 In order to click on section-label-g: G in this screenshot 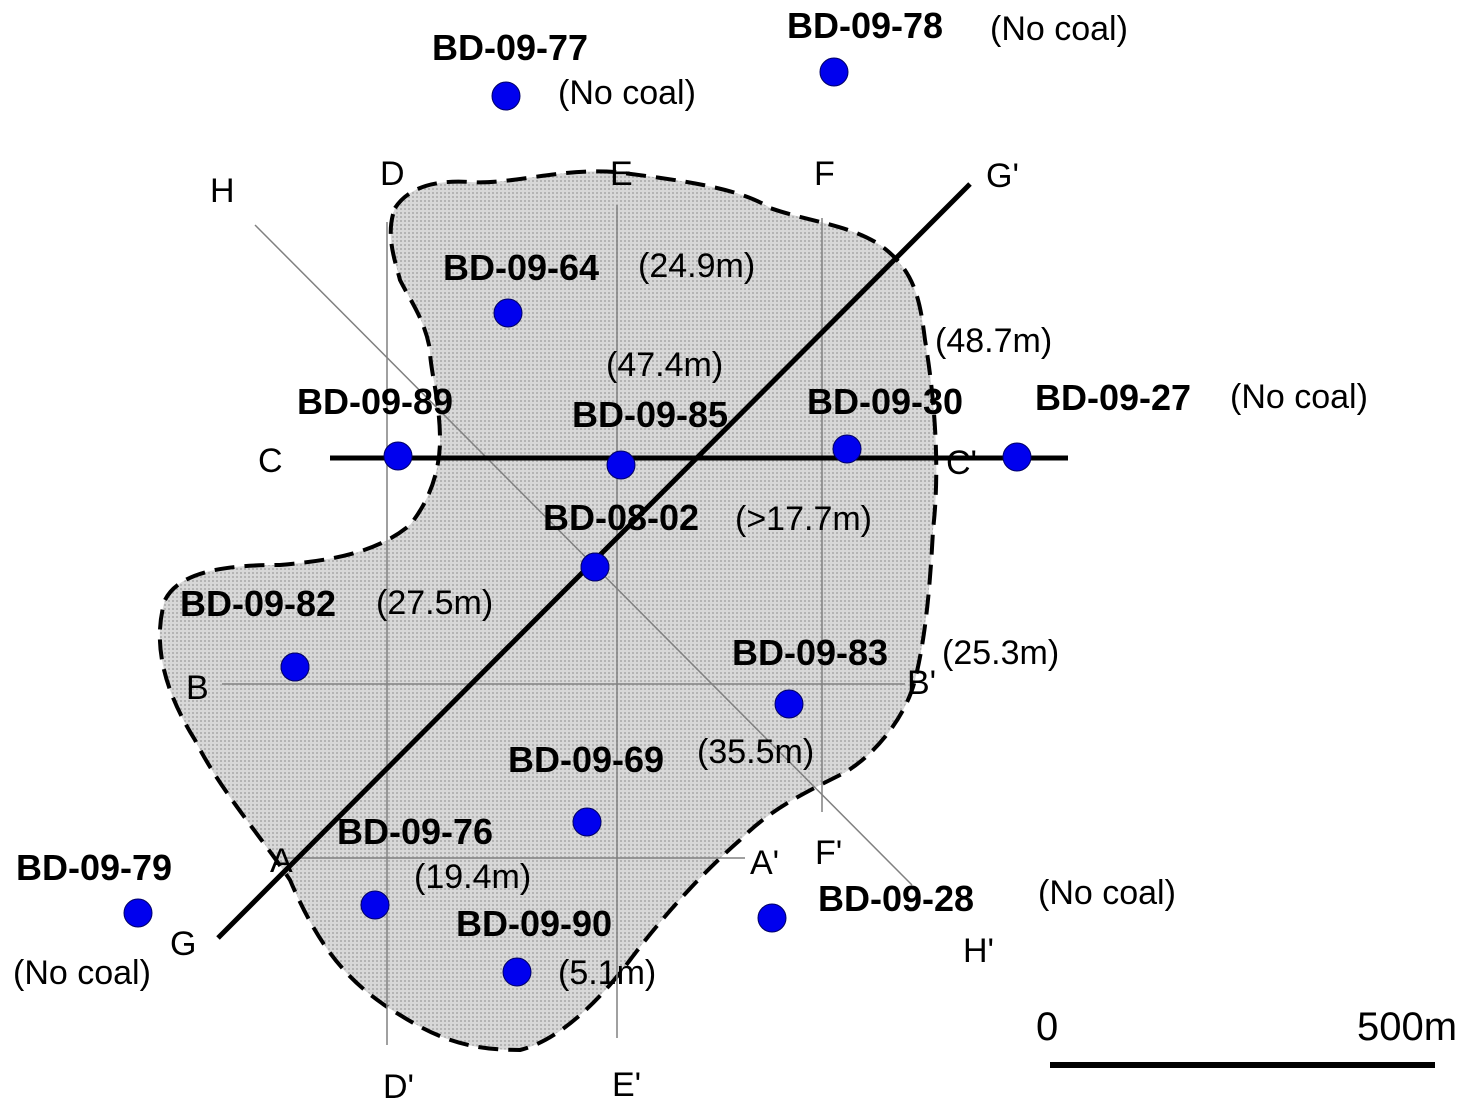, I will do `click(183, 944)`.